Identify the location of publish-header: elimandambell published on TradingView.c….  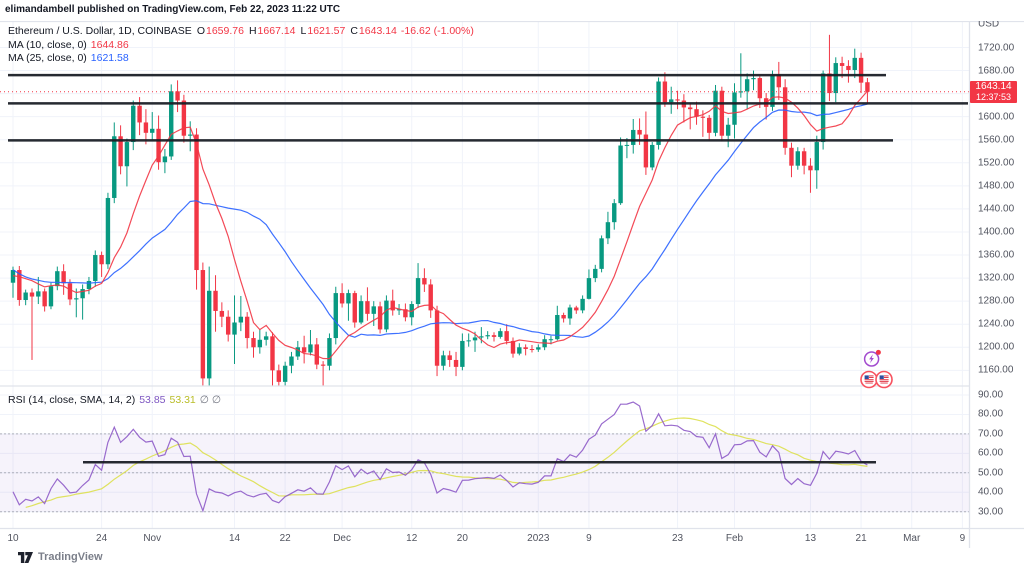
(512, 10).